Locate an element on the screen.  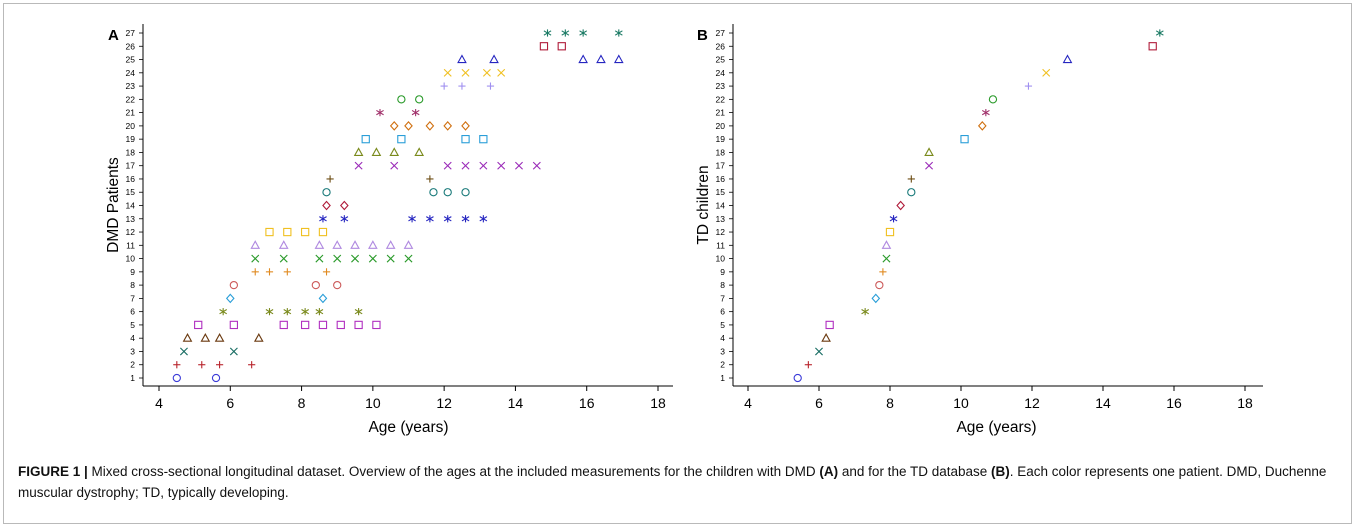
y-tick-label: 3 is located at coordinates (132, 351).